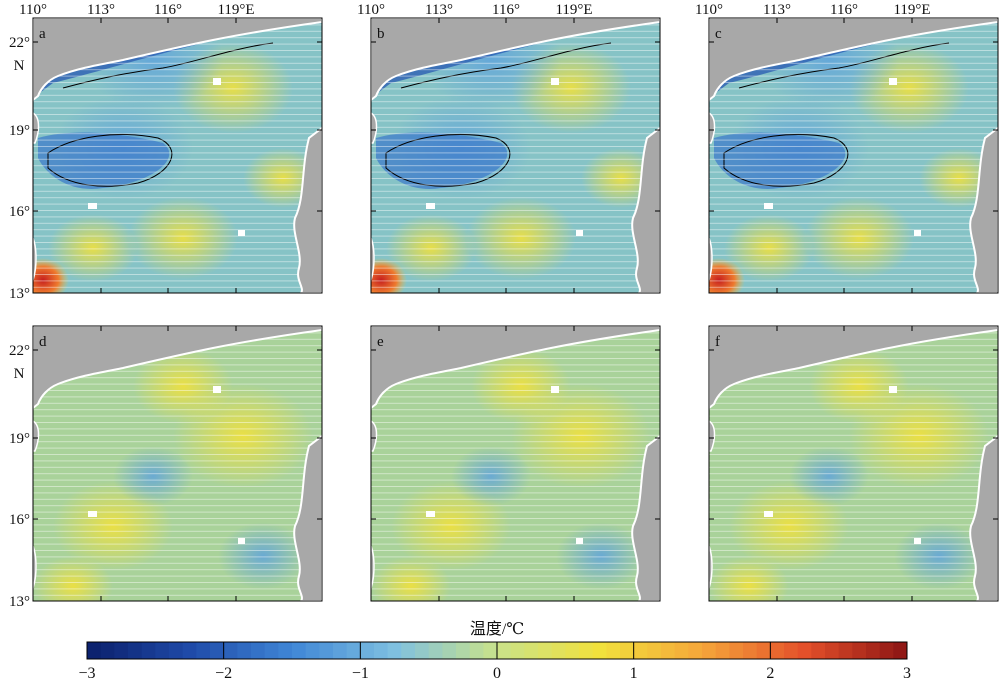 The width and height of the screenshot is (1000, 682). I want to click on colorbar-tick-label: −1, so click(360, 673).